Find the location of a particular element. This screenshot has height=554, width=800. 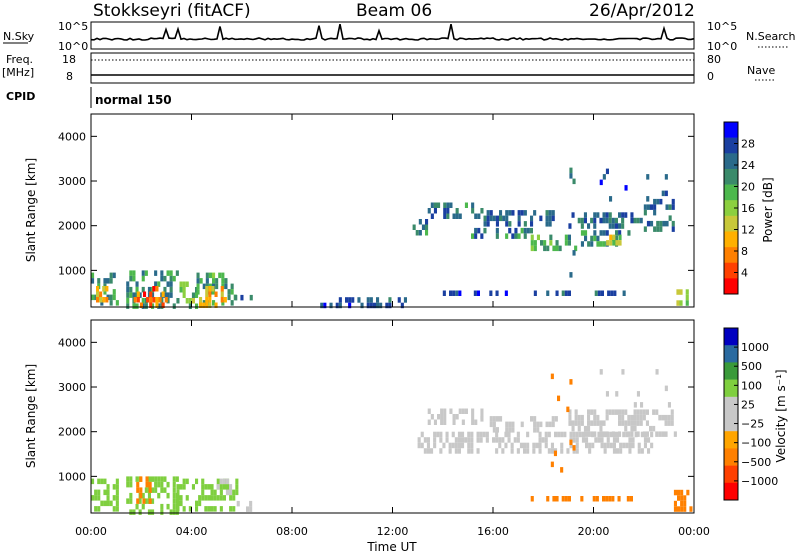

freq-label-1: Freq. is located at coordinates (19, 59).